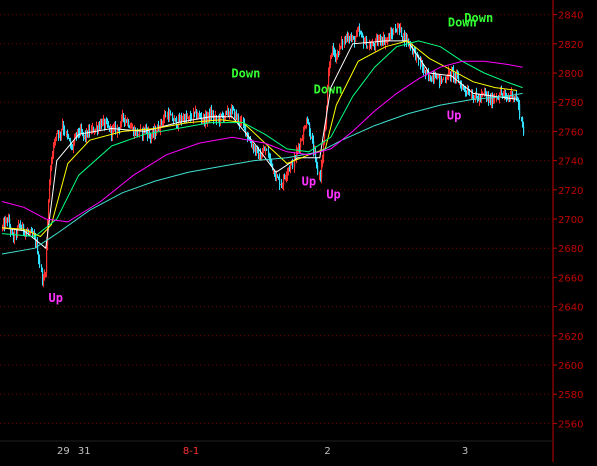  Describe the element at coordinates (63, 451) in the screenshot. I see `date-tick-label: 29` at that location.